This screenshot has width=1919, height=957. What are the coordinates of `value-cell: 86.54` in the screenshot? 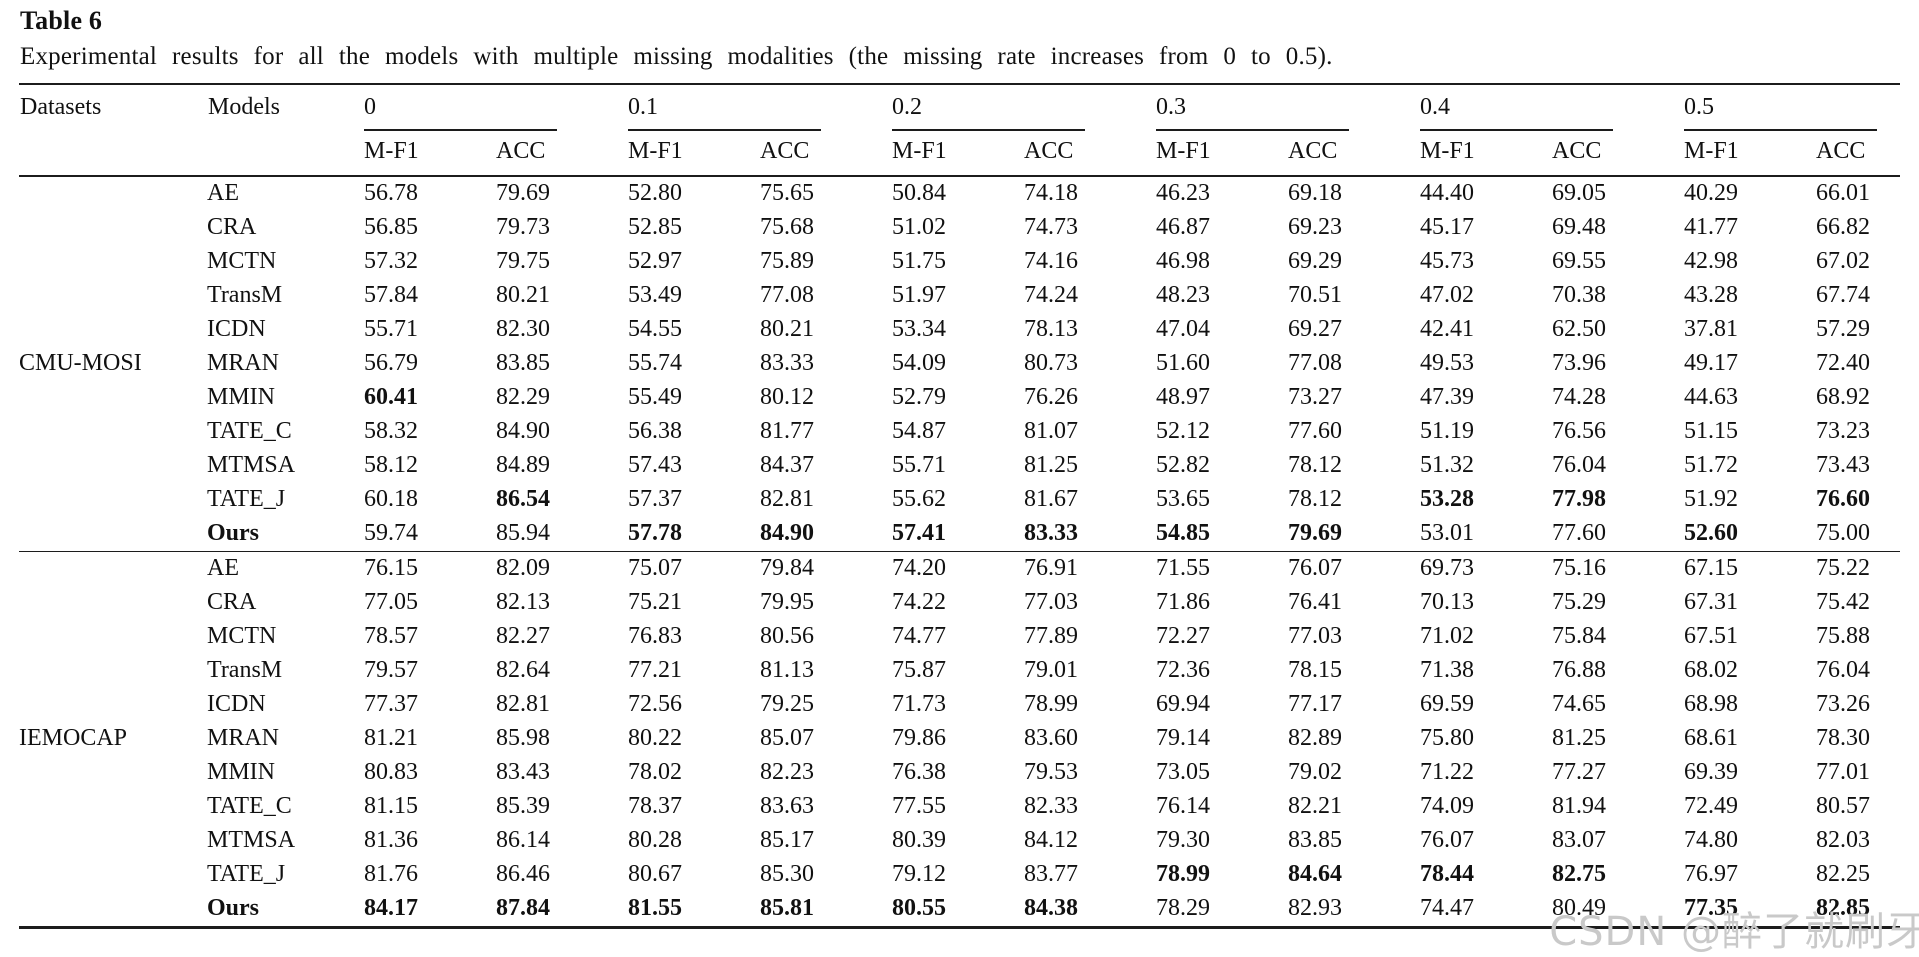 It's located at (523, 499).